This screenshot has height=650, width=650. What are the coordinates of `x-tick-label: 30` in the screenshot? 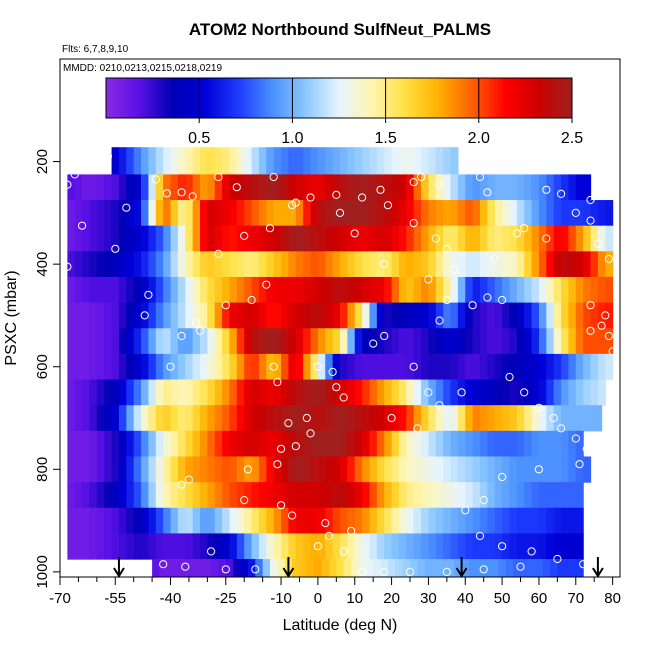 It's located at (428, 598).